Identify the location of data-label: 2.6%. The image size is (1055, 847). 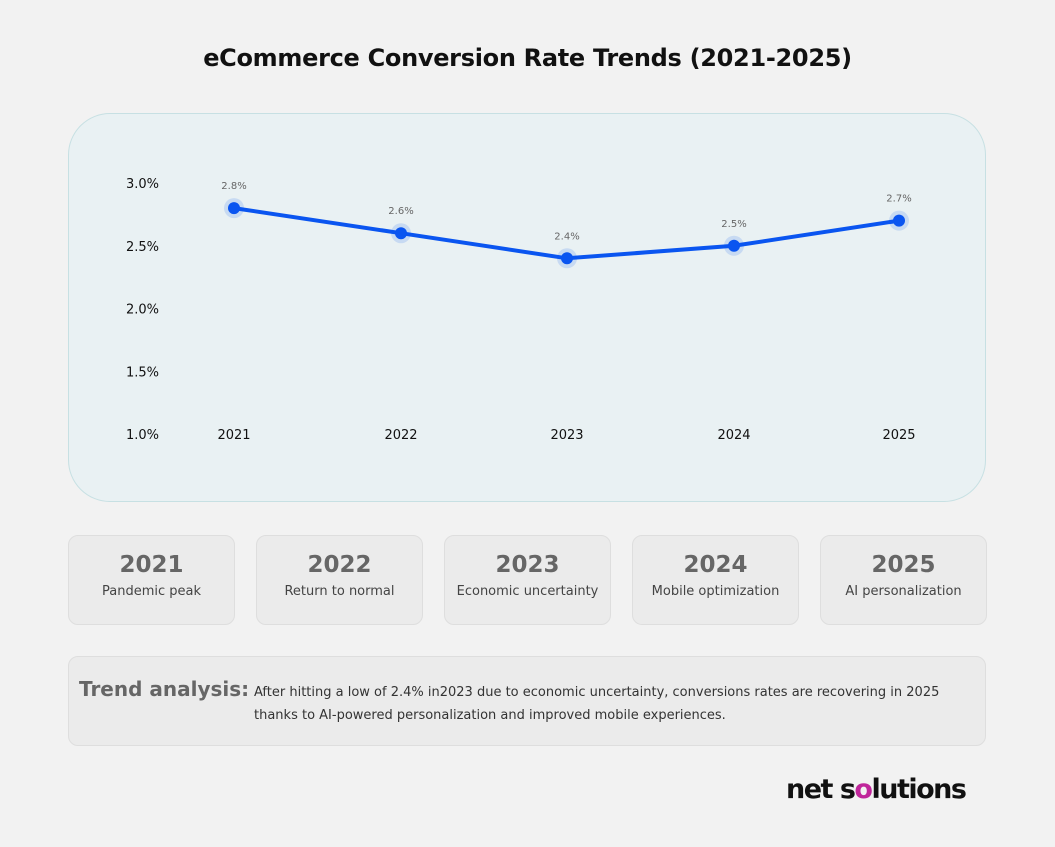
(400, 211).